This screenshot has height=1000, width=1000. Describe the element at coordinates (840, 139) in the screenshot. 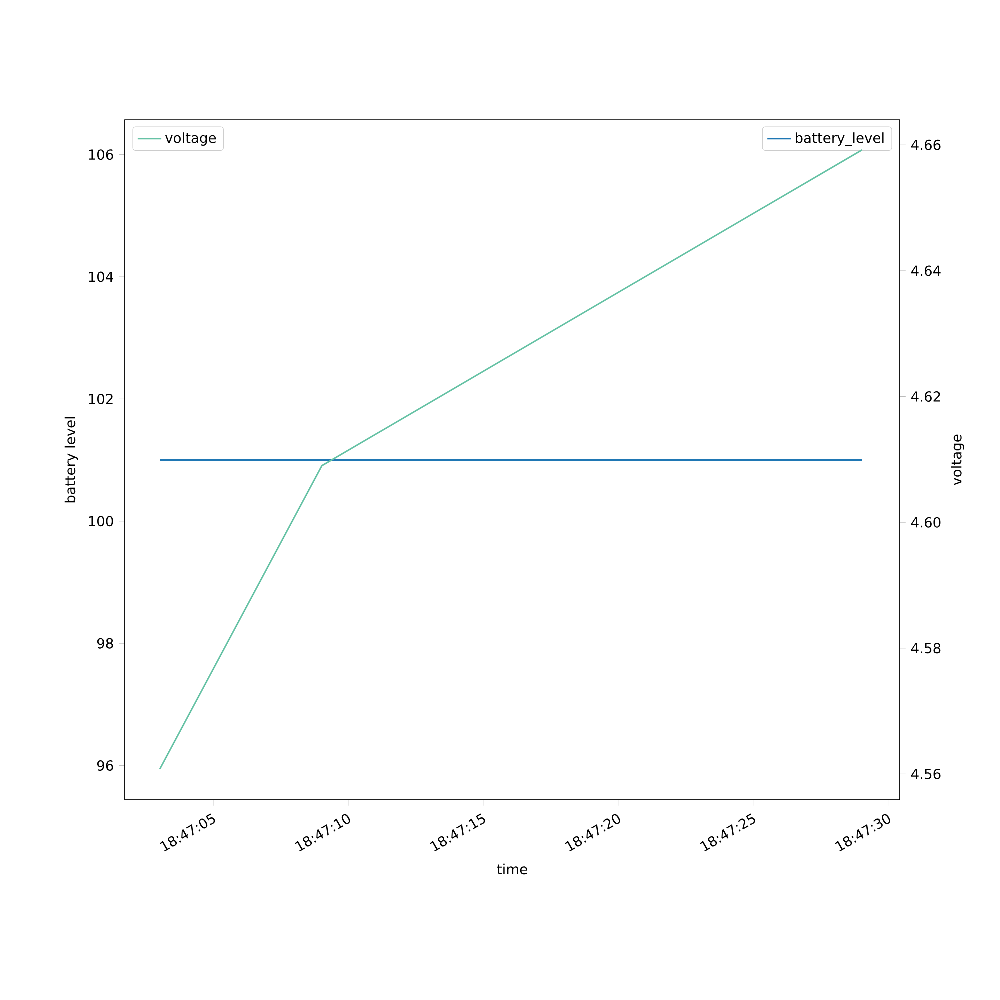

I see `legend-label: battery_level` at that location.